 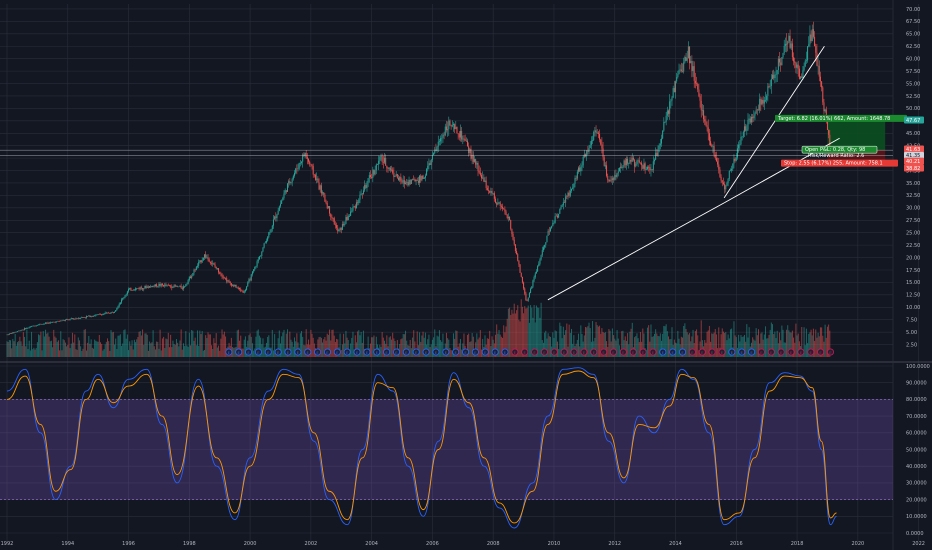 What do you see at coordinates (856, 134) in the screenshot?
I see `target-zone` at bounding box center [856, 134].